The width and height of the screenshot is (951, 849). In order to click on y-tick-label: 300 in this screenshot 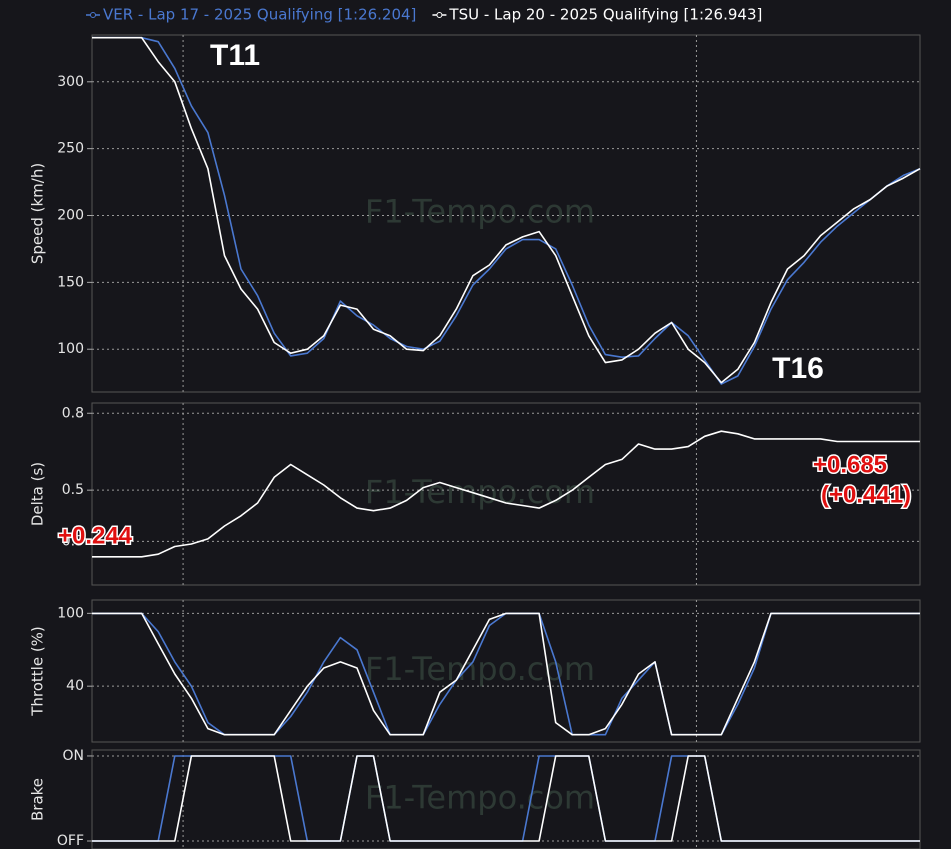, I will do `click(70, 82)`.